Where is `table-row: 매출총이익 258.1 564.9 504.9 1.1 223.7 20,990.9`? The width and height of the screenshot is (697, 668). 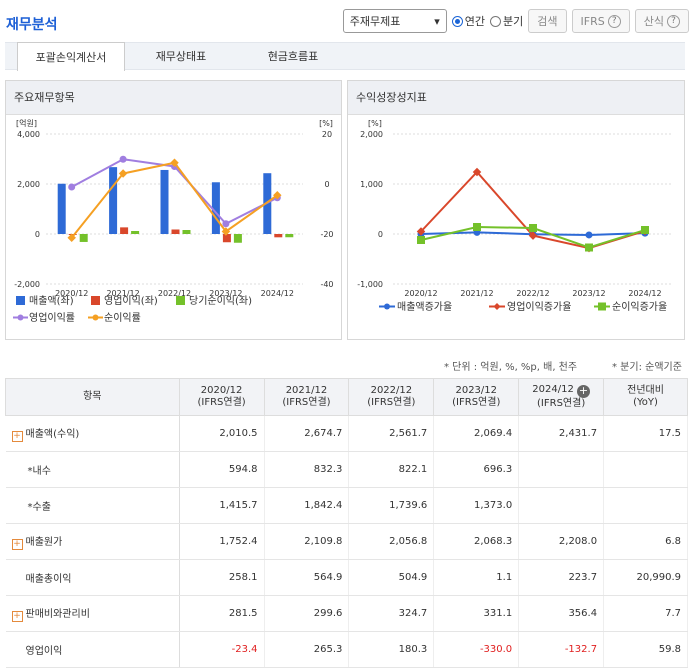 table-row: 매출총이익 258.1 564.9 504.9 1.1 223.7 20,990.9 is located at coordinates (346, 577).